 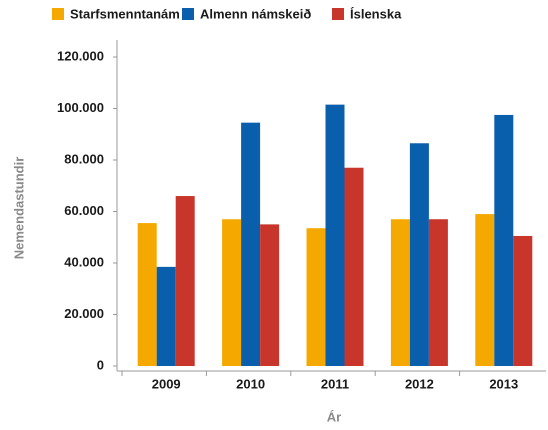 I want to click on legend-label: Íslenska, so click(x=376, y=13).